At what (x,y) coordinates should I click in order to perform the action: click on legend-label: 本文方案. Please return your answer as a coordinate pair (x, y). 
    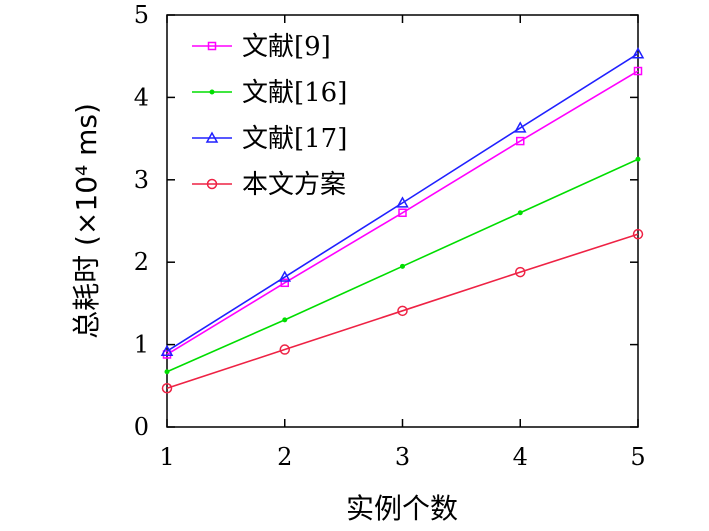
    Looking at the image, I should click on (294, 185).